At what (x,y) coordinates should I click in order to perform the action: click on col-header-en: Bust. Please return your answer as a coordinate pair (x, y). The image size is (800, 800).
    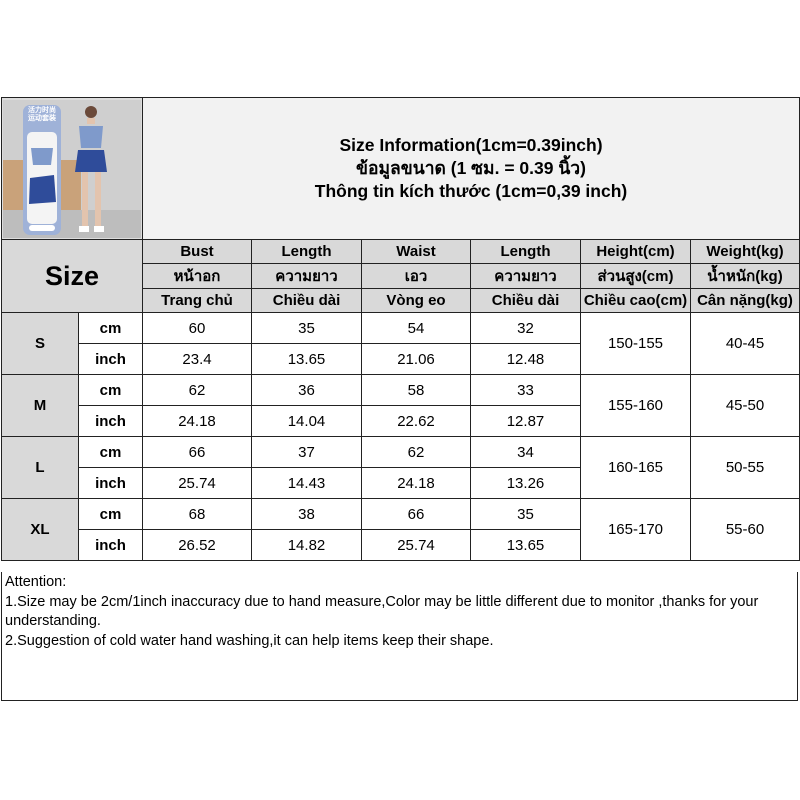
    Looking at the image, I should click on (197, 251).